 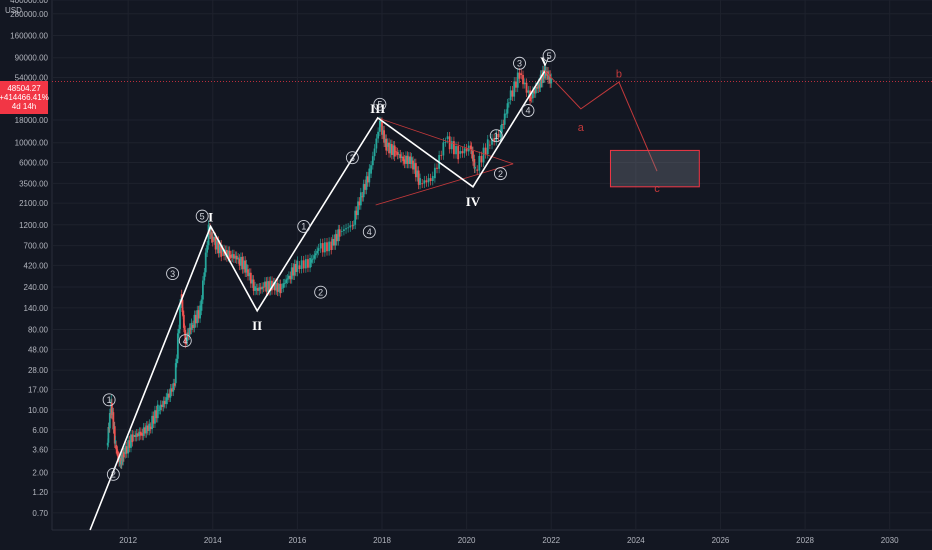 I want to click on current-price-value: 48504.27, so click(x=24, y=88).